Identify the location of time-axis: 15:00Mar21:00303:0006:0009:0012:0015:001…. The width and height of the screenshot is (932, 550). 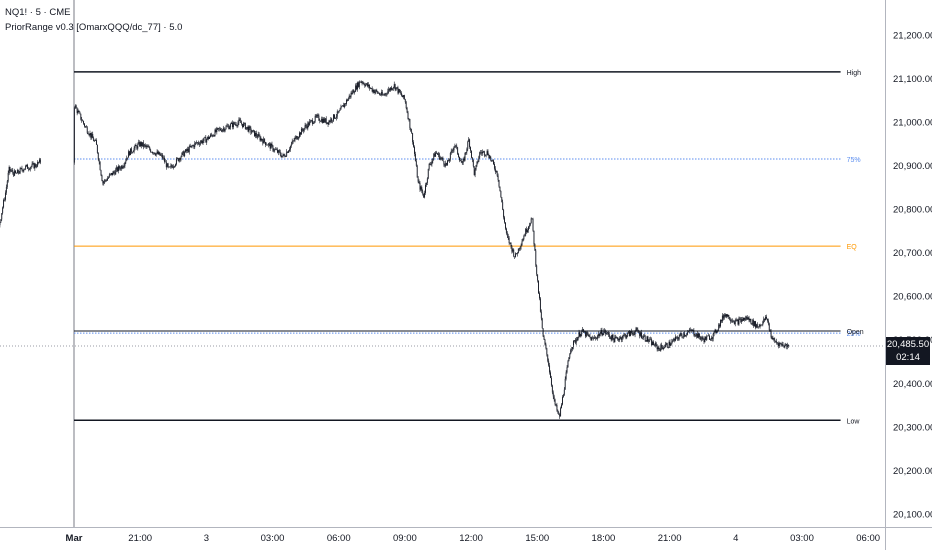
(440, 538).